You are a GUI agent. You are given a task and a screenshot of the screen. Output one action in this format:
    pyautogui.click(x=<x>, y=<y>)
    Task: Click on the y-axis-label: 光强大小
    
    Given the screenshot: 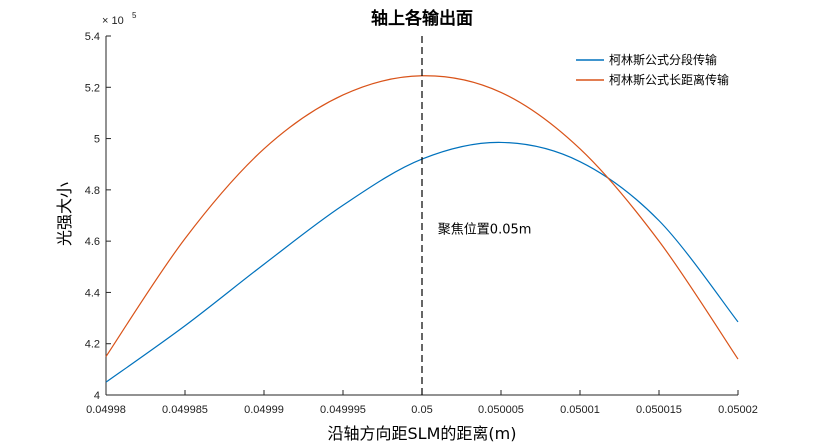 What is the action you would take?
    pyautogui.click(x=64, y=214)
    